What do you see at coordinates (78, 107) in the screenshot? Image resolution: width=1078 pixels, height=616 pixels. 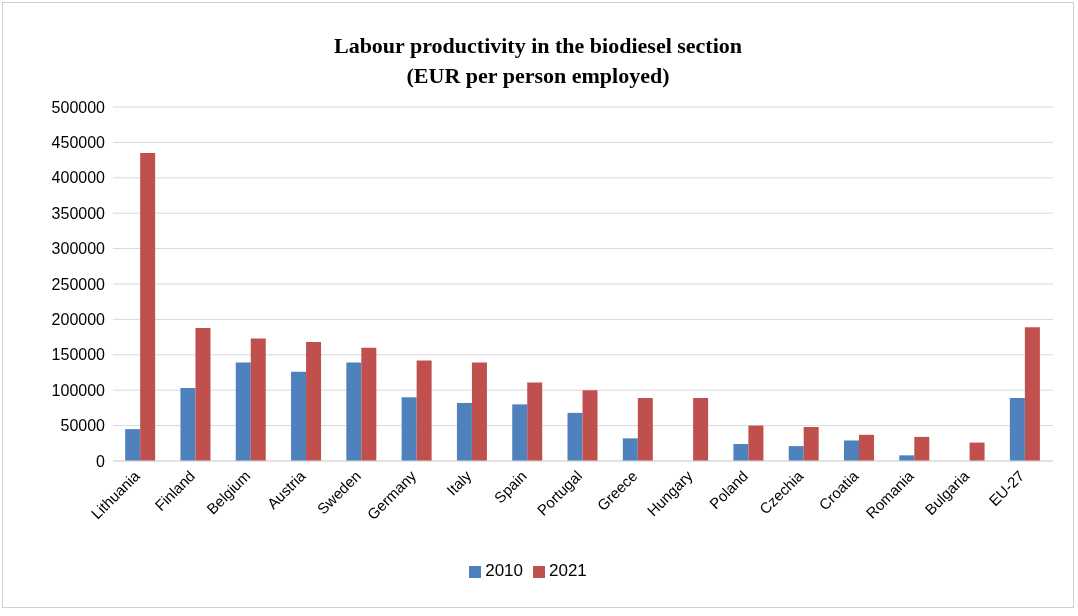 I see `y-tick-label: 500000` at bounding box center [78, 107].